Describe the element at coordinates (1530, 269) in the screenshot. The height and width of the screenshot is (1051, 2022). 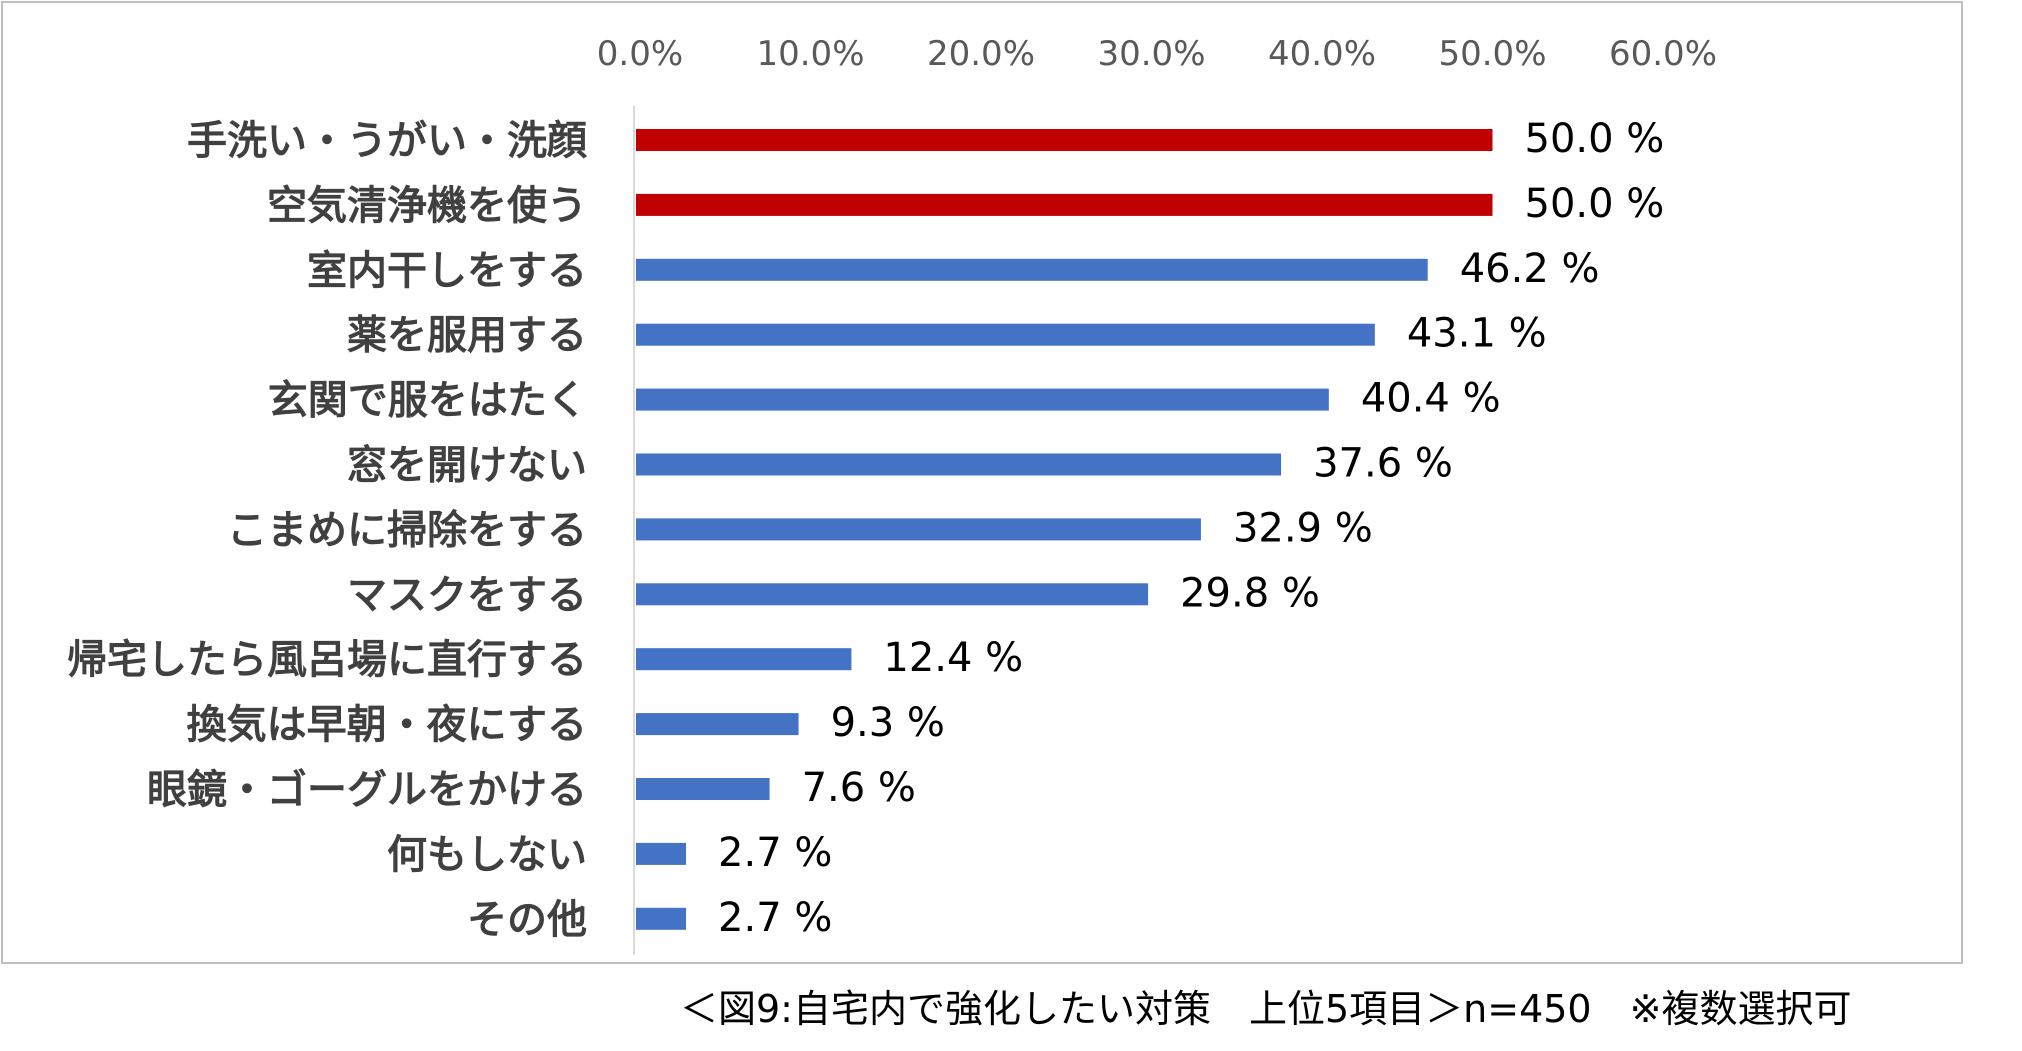
I see `data-label: 46.2 %` at that location.